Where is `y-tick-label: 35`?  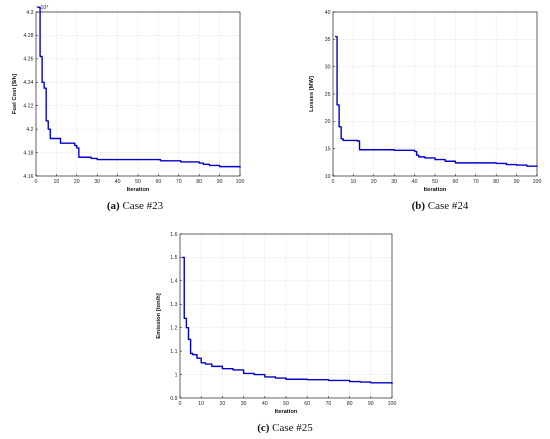 y-tick-label: 35 is located at coordinates (328, 40).